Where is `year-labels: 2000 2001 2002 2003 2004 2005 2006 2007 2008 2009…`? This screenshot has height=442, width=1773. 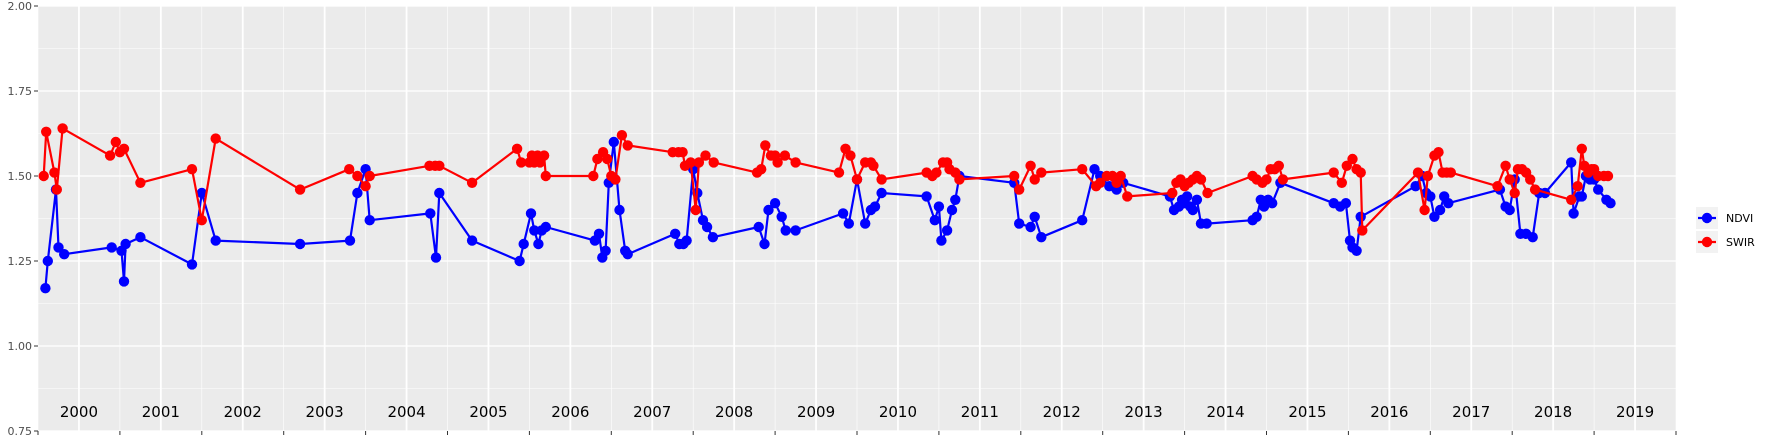 year-labels: 2000 2001 2002 2003 2004 2005 2006 2007 2008 2009… is located at coordinates (857, 412).